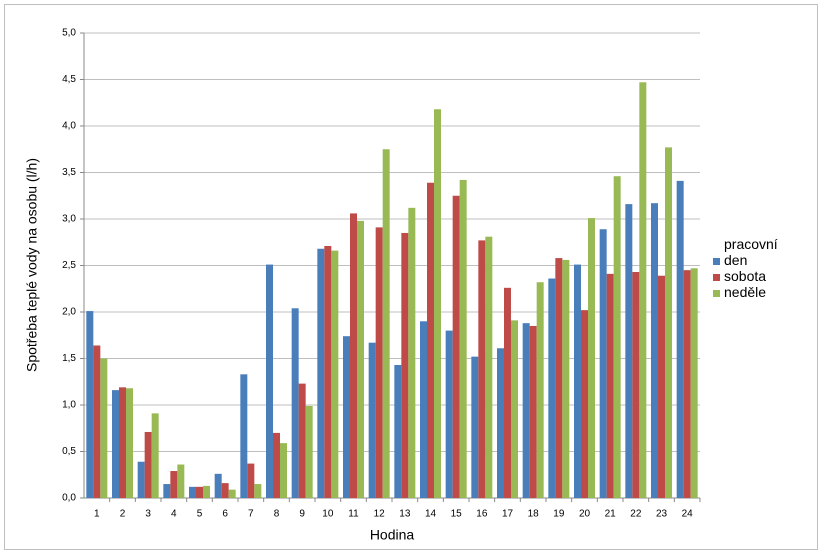 Image resolution: width=823 pixels, height=559 pixels. What do you see at coordinates (32, 265) in the screenshot?
I see `y-axis-label: Spotřeba teplé vody na osobu (l/h)` at bounding box center [32, 265].